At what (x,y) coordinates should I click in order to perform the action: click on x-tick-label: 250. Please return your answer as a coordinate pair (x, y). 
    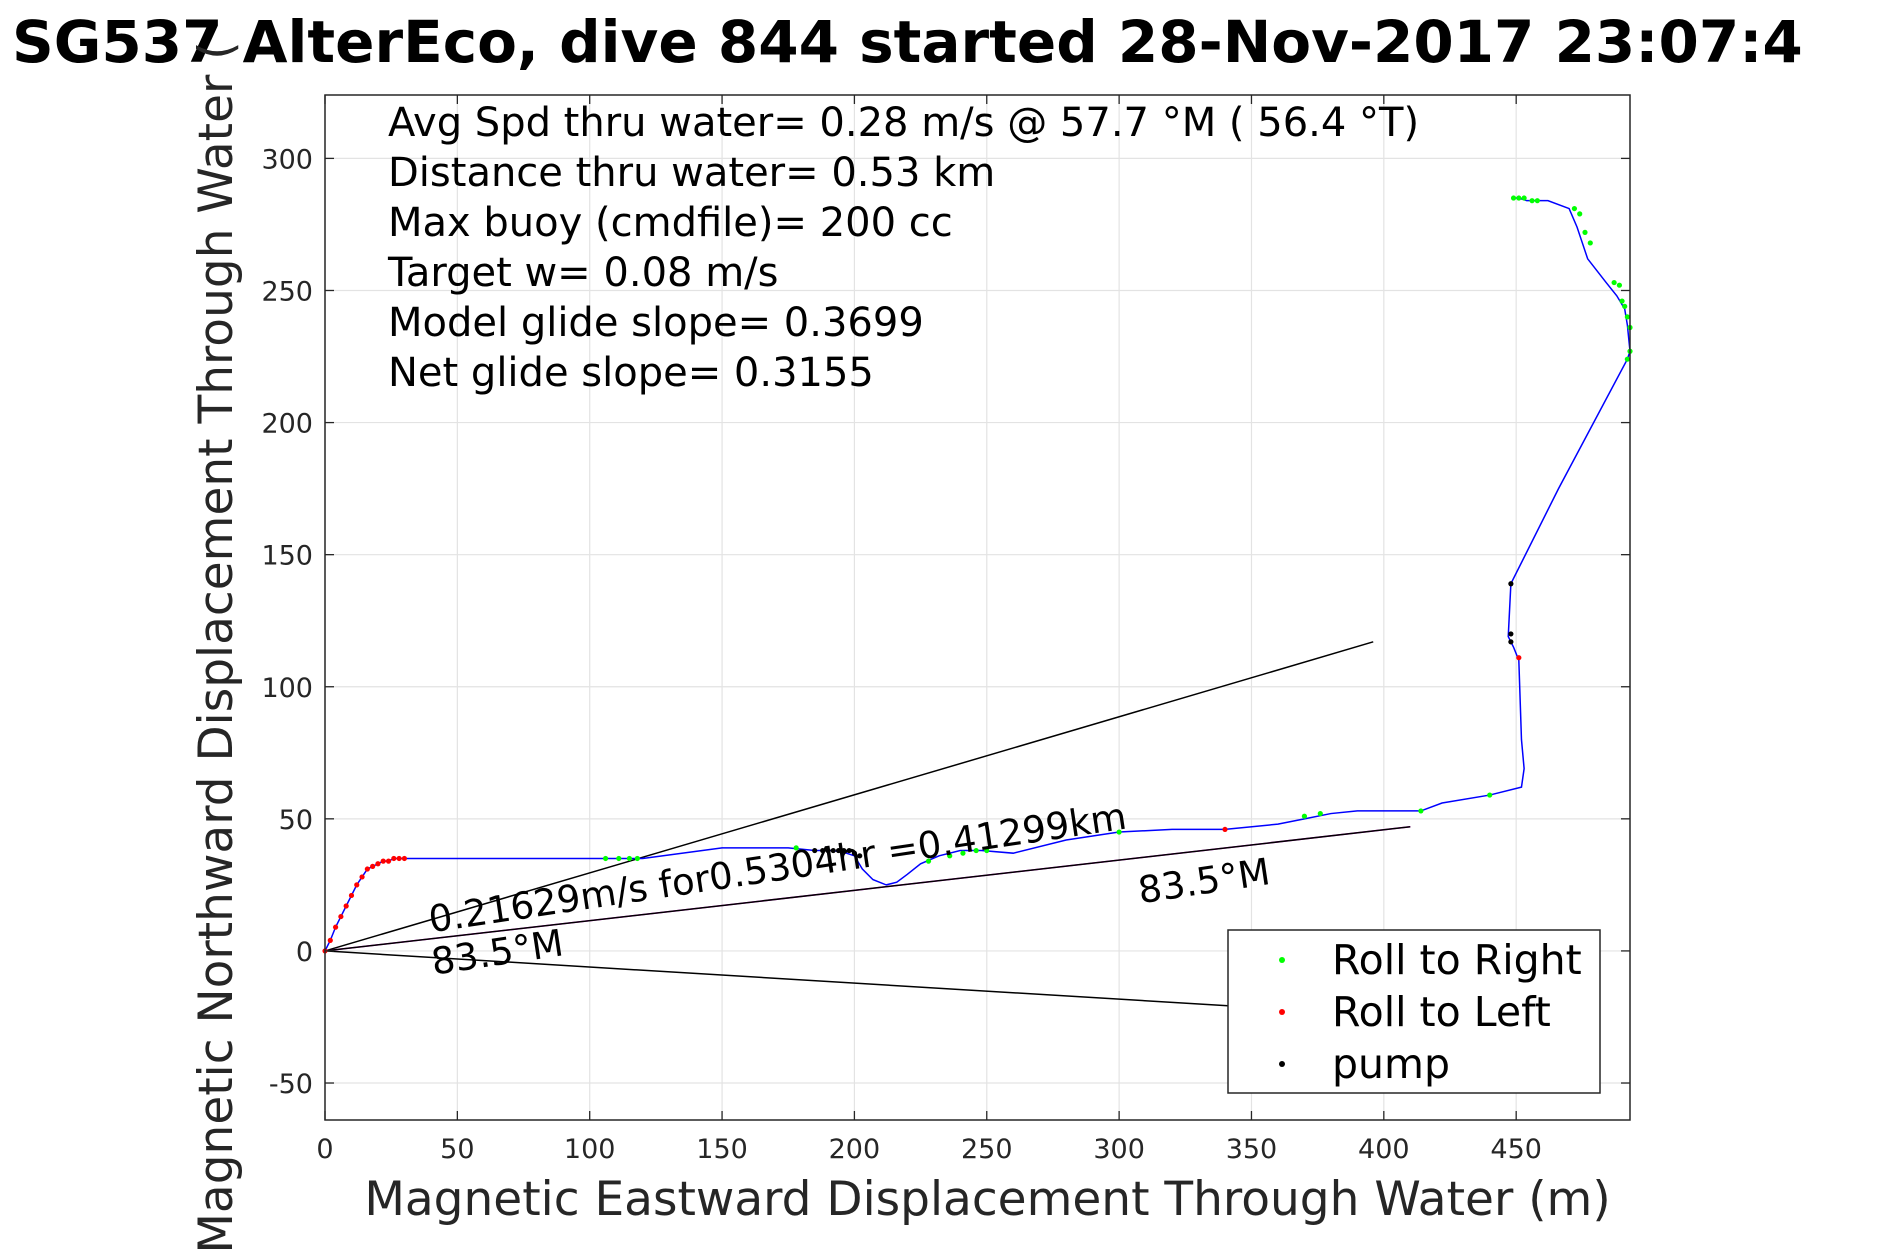
    Looking at the image, I should click on (987, 1149).